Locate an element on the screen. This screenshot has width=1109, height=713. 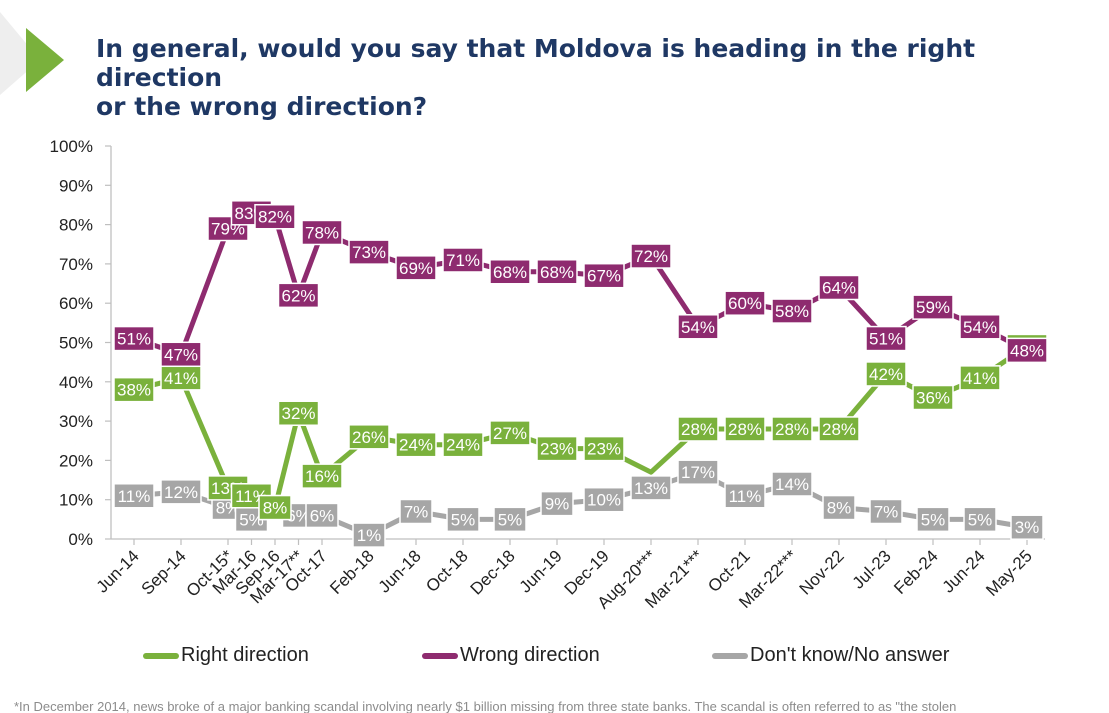
data-label: 58% is located at coordinates (792, 311).